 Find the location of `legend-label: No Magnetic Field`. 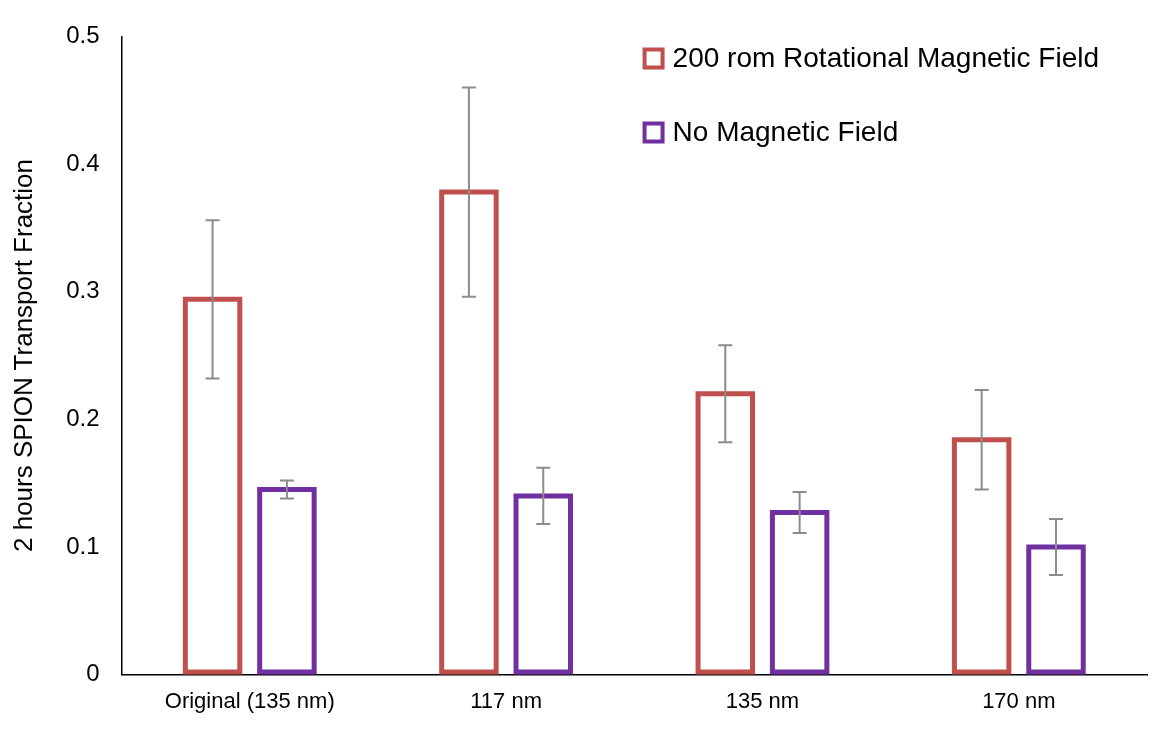

legend-label: No Magnetic Field is located at coordinates (785, 132).